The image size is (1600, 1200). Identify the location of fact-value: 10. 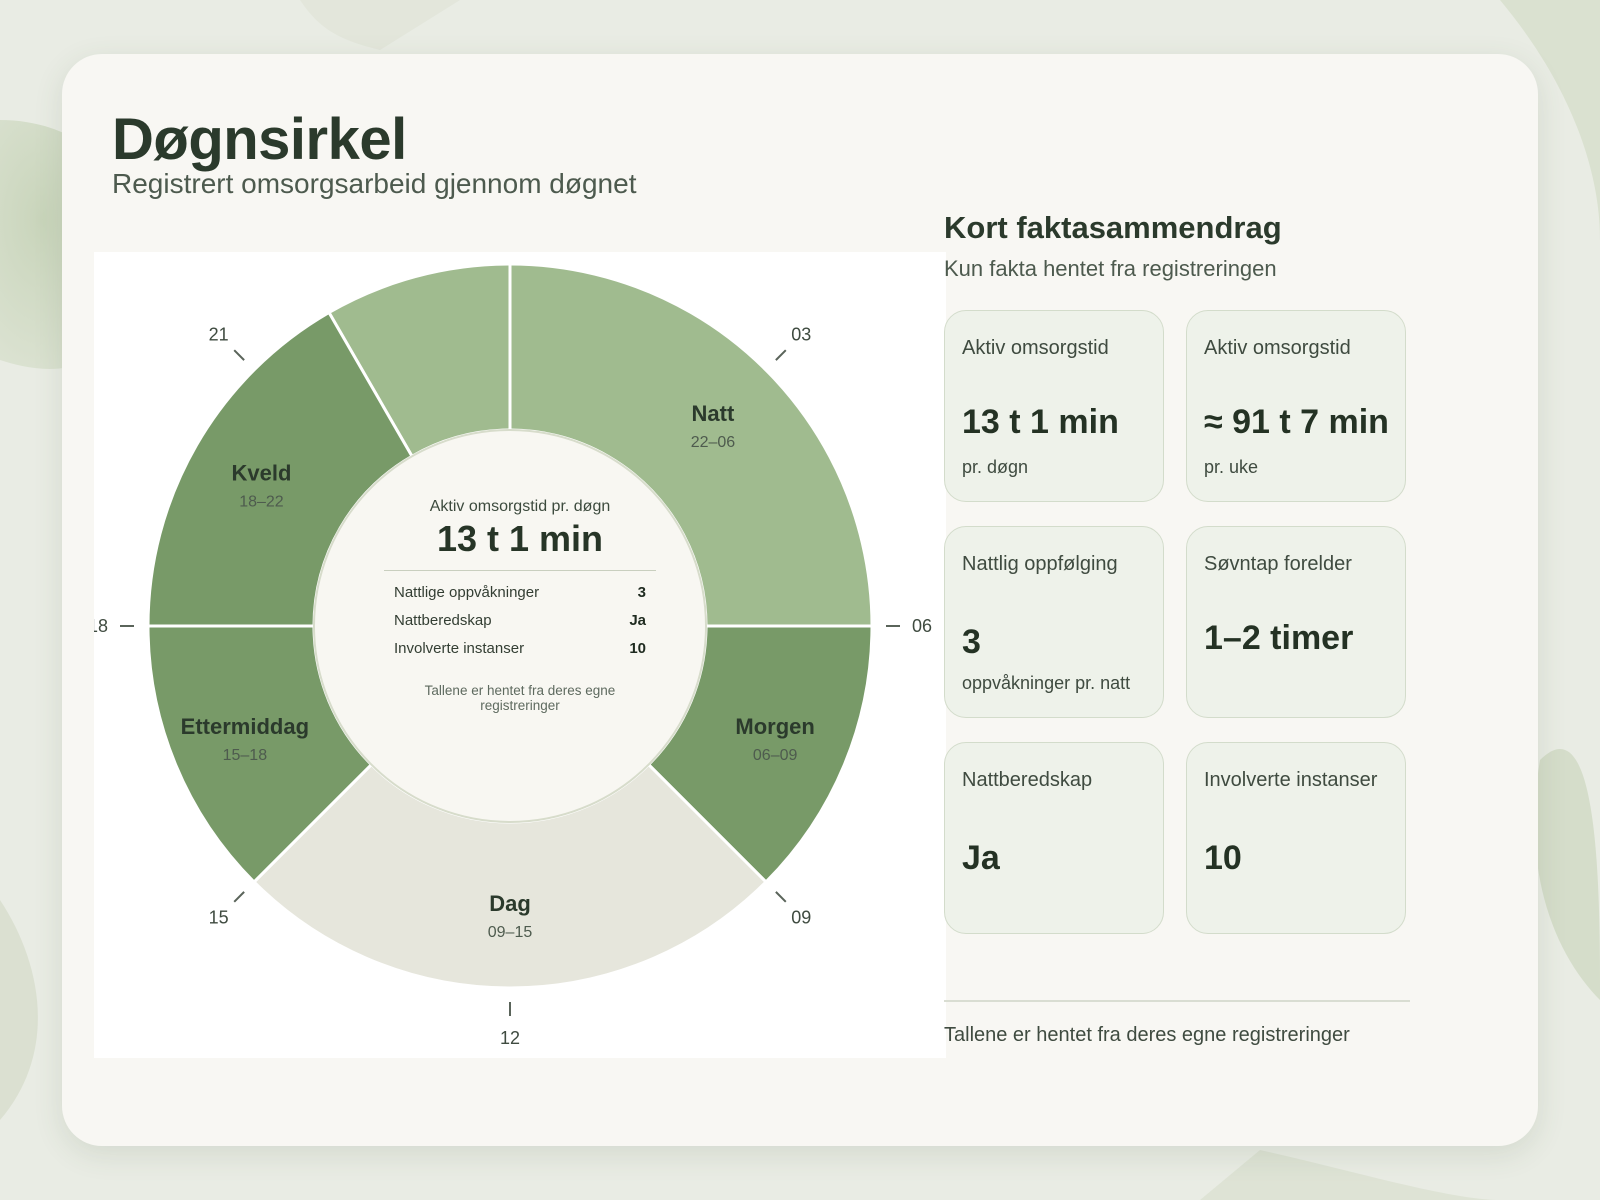
(1223, 858).